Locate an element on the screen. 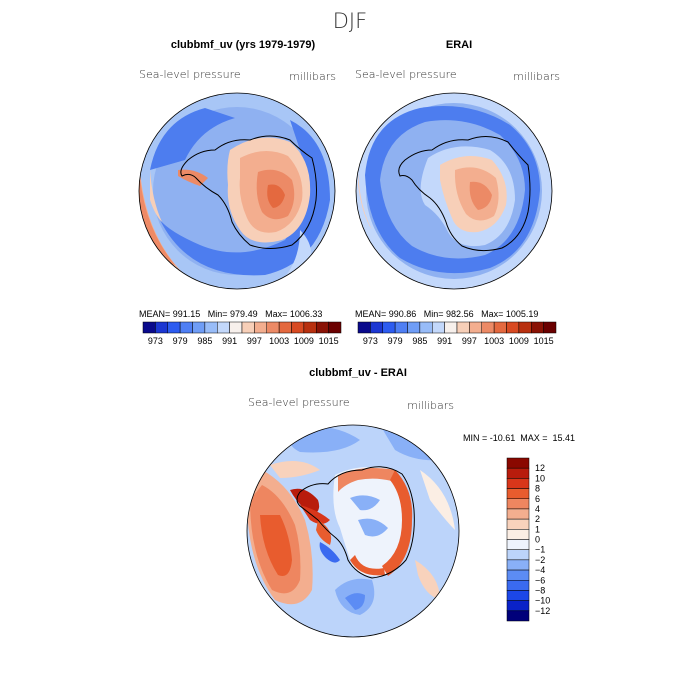  panel-reanalysis-colorbar-tick-label: 973 is located at coordinates (370, 341).